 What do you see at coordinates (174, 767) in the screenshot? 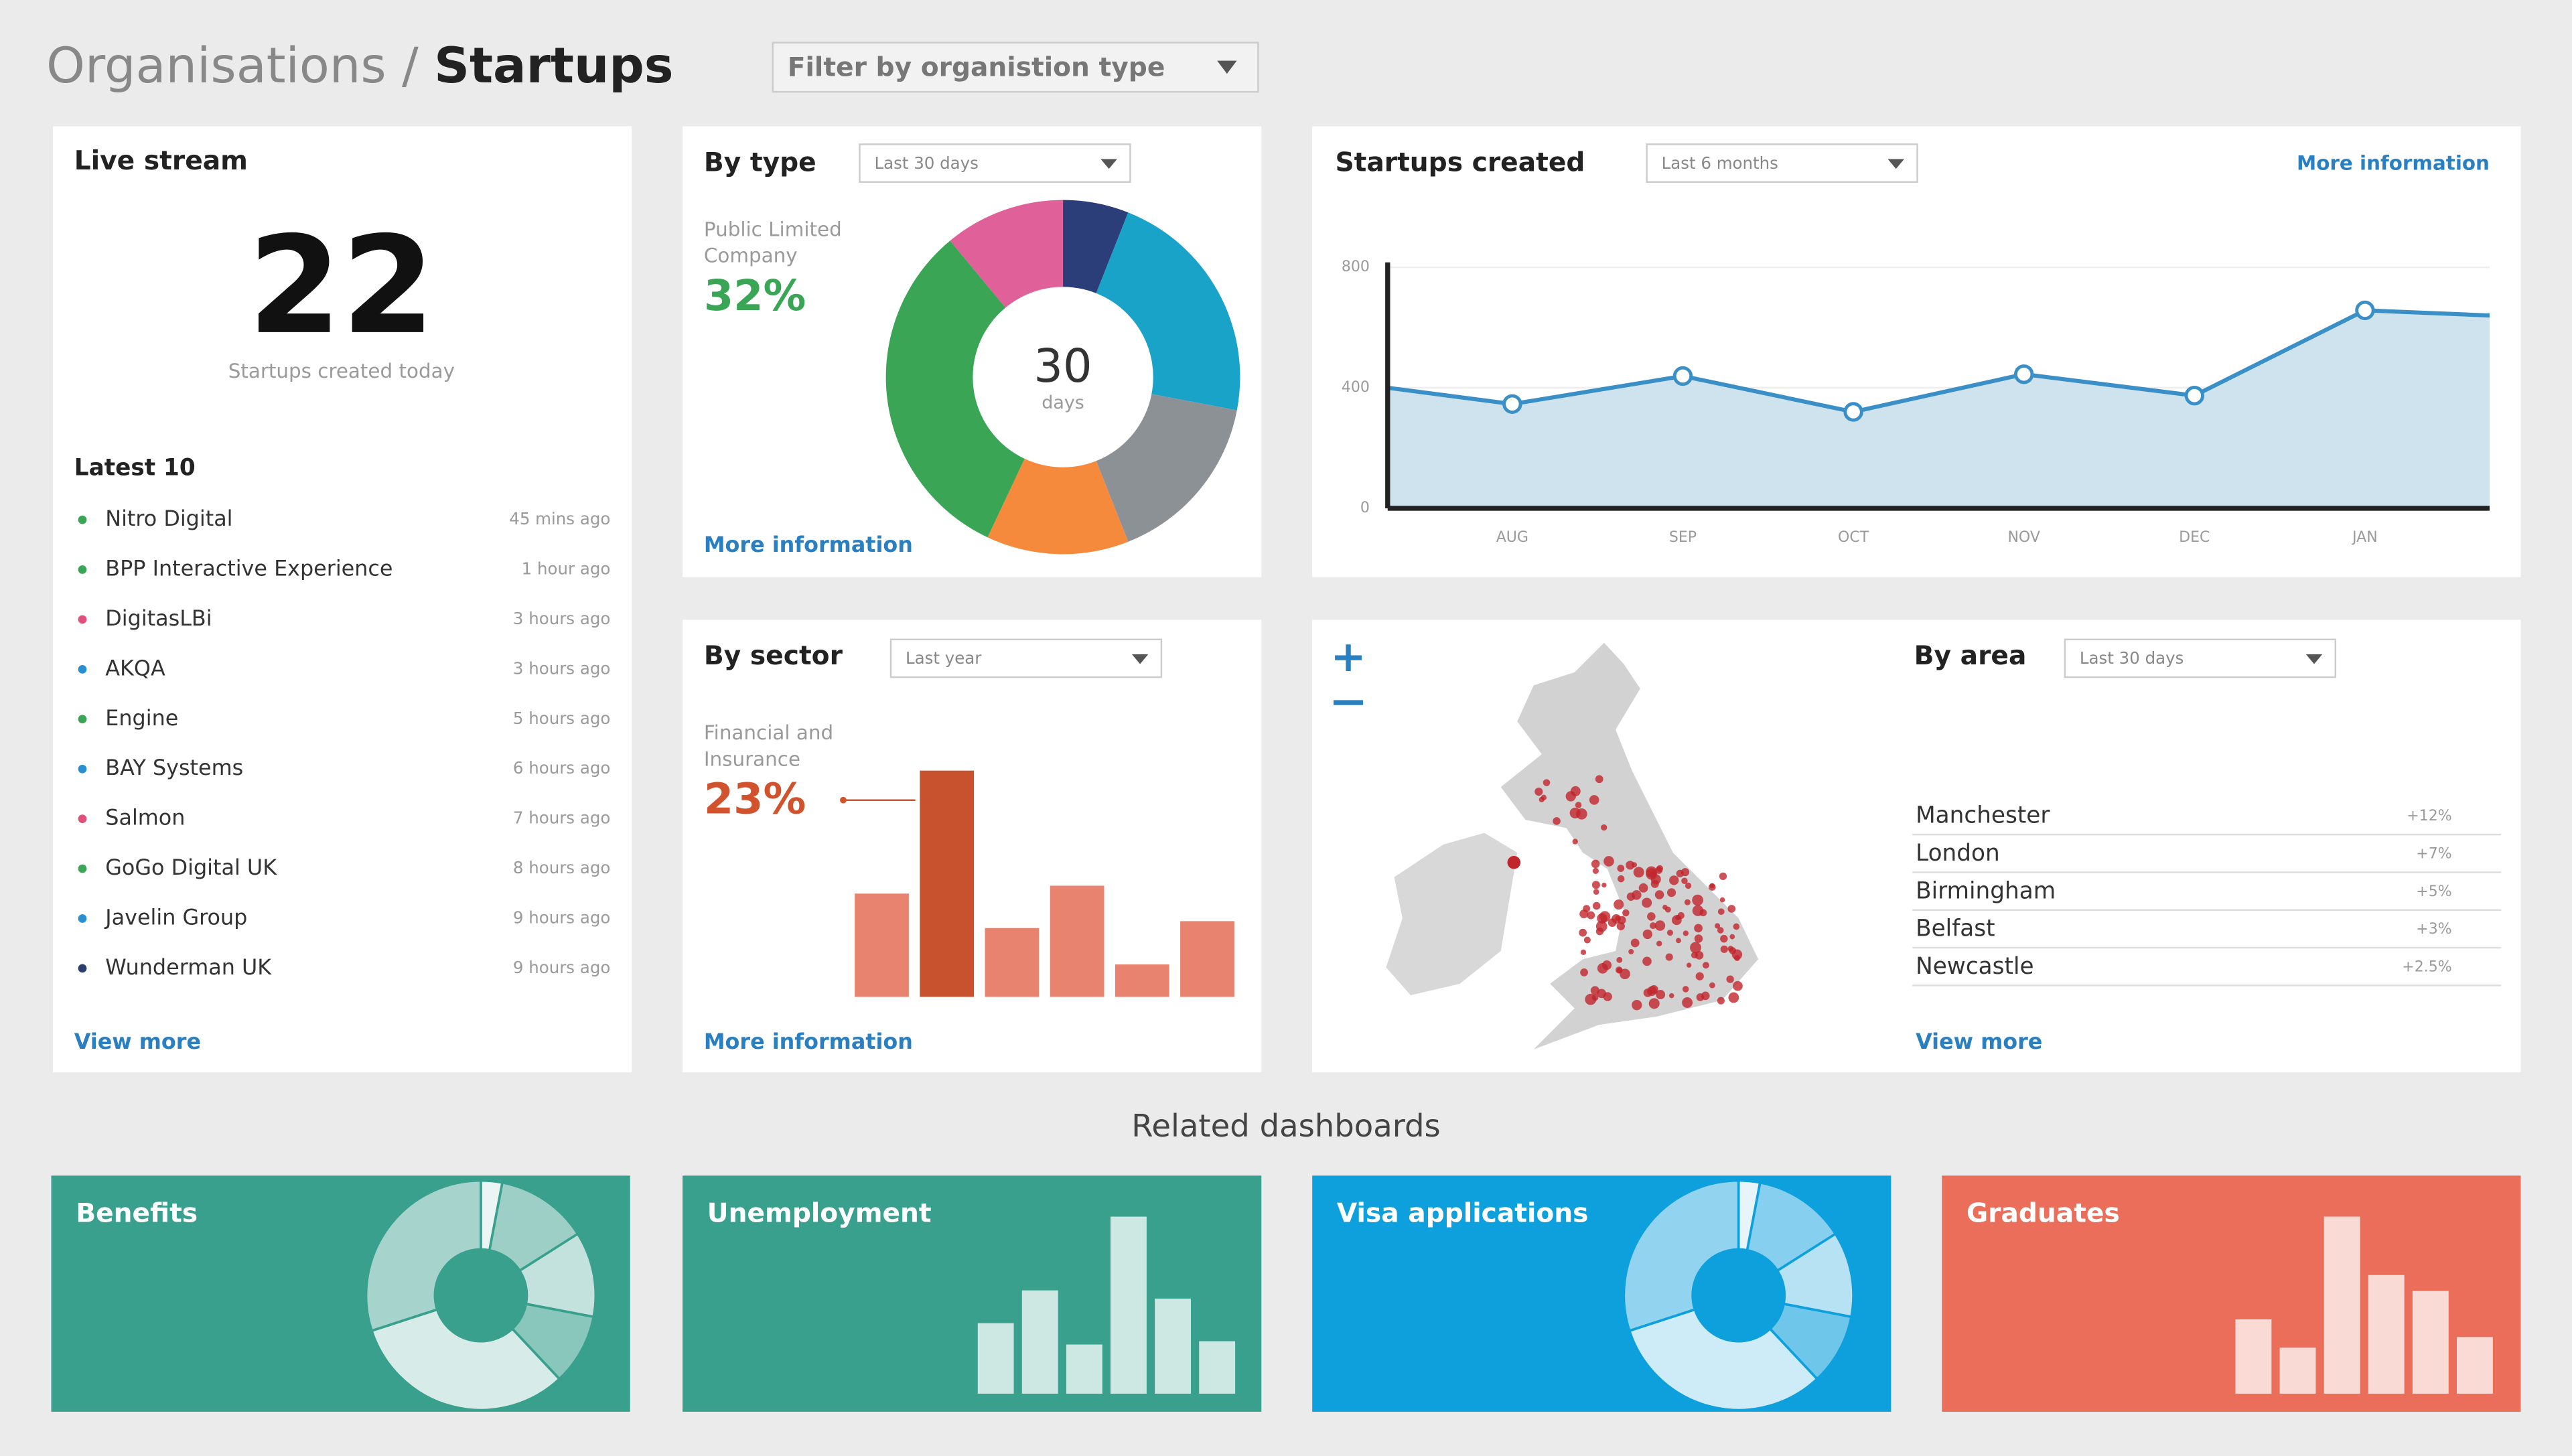
I see `item-name: BAY Systems` at bounding box center [174, 767].